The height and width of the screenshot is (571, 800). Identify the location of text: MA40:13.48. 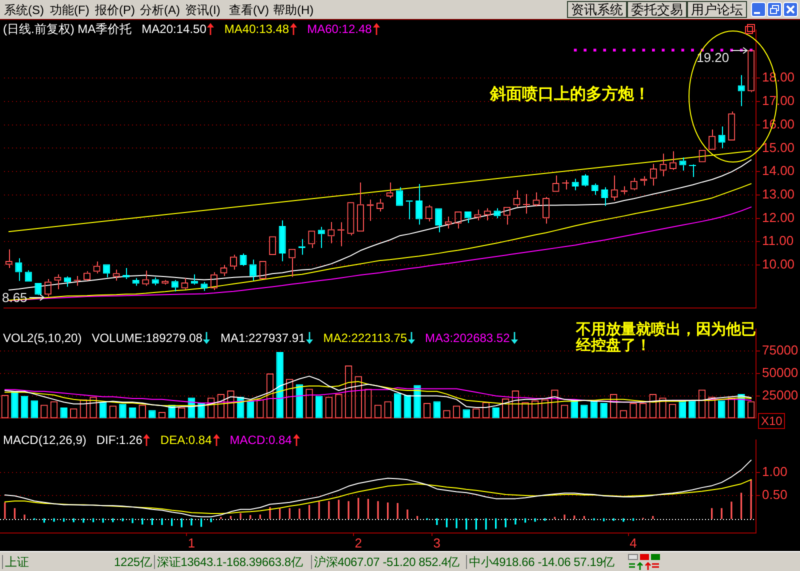
(257, 29).